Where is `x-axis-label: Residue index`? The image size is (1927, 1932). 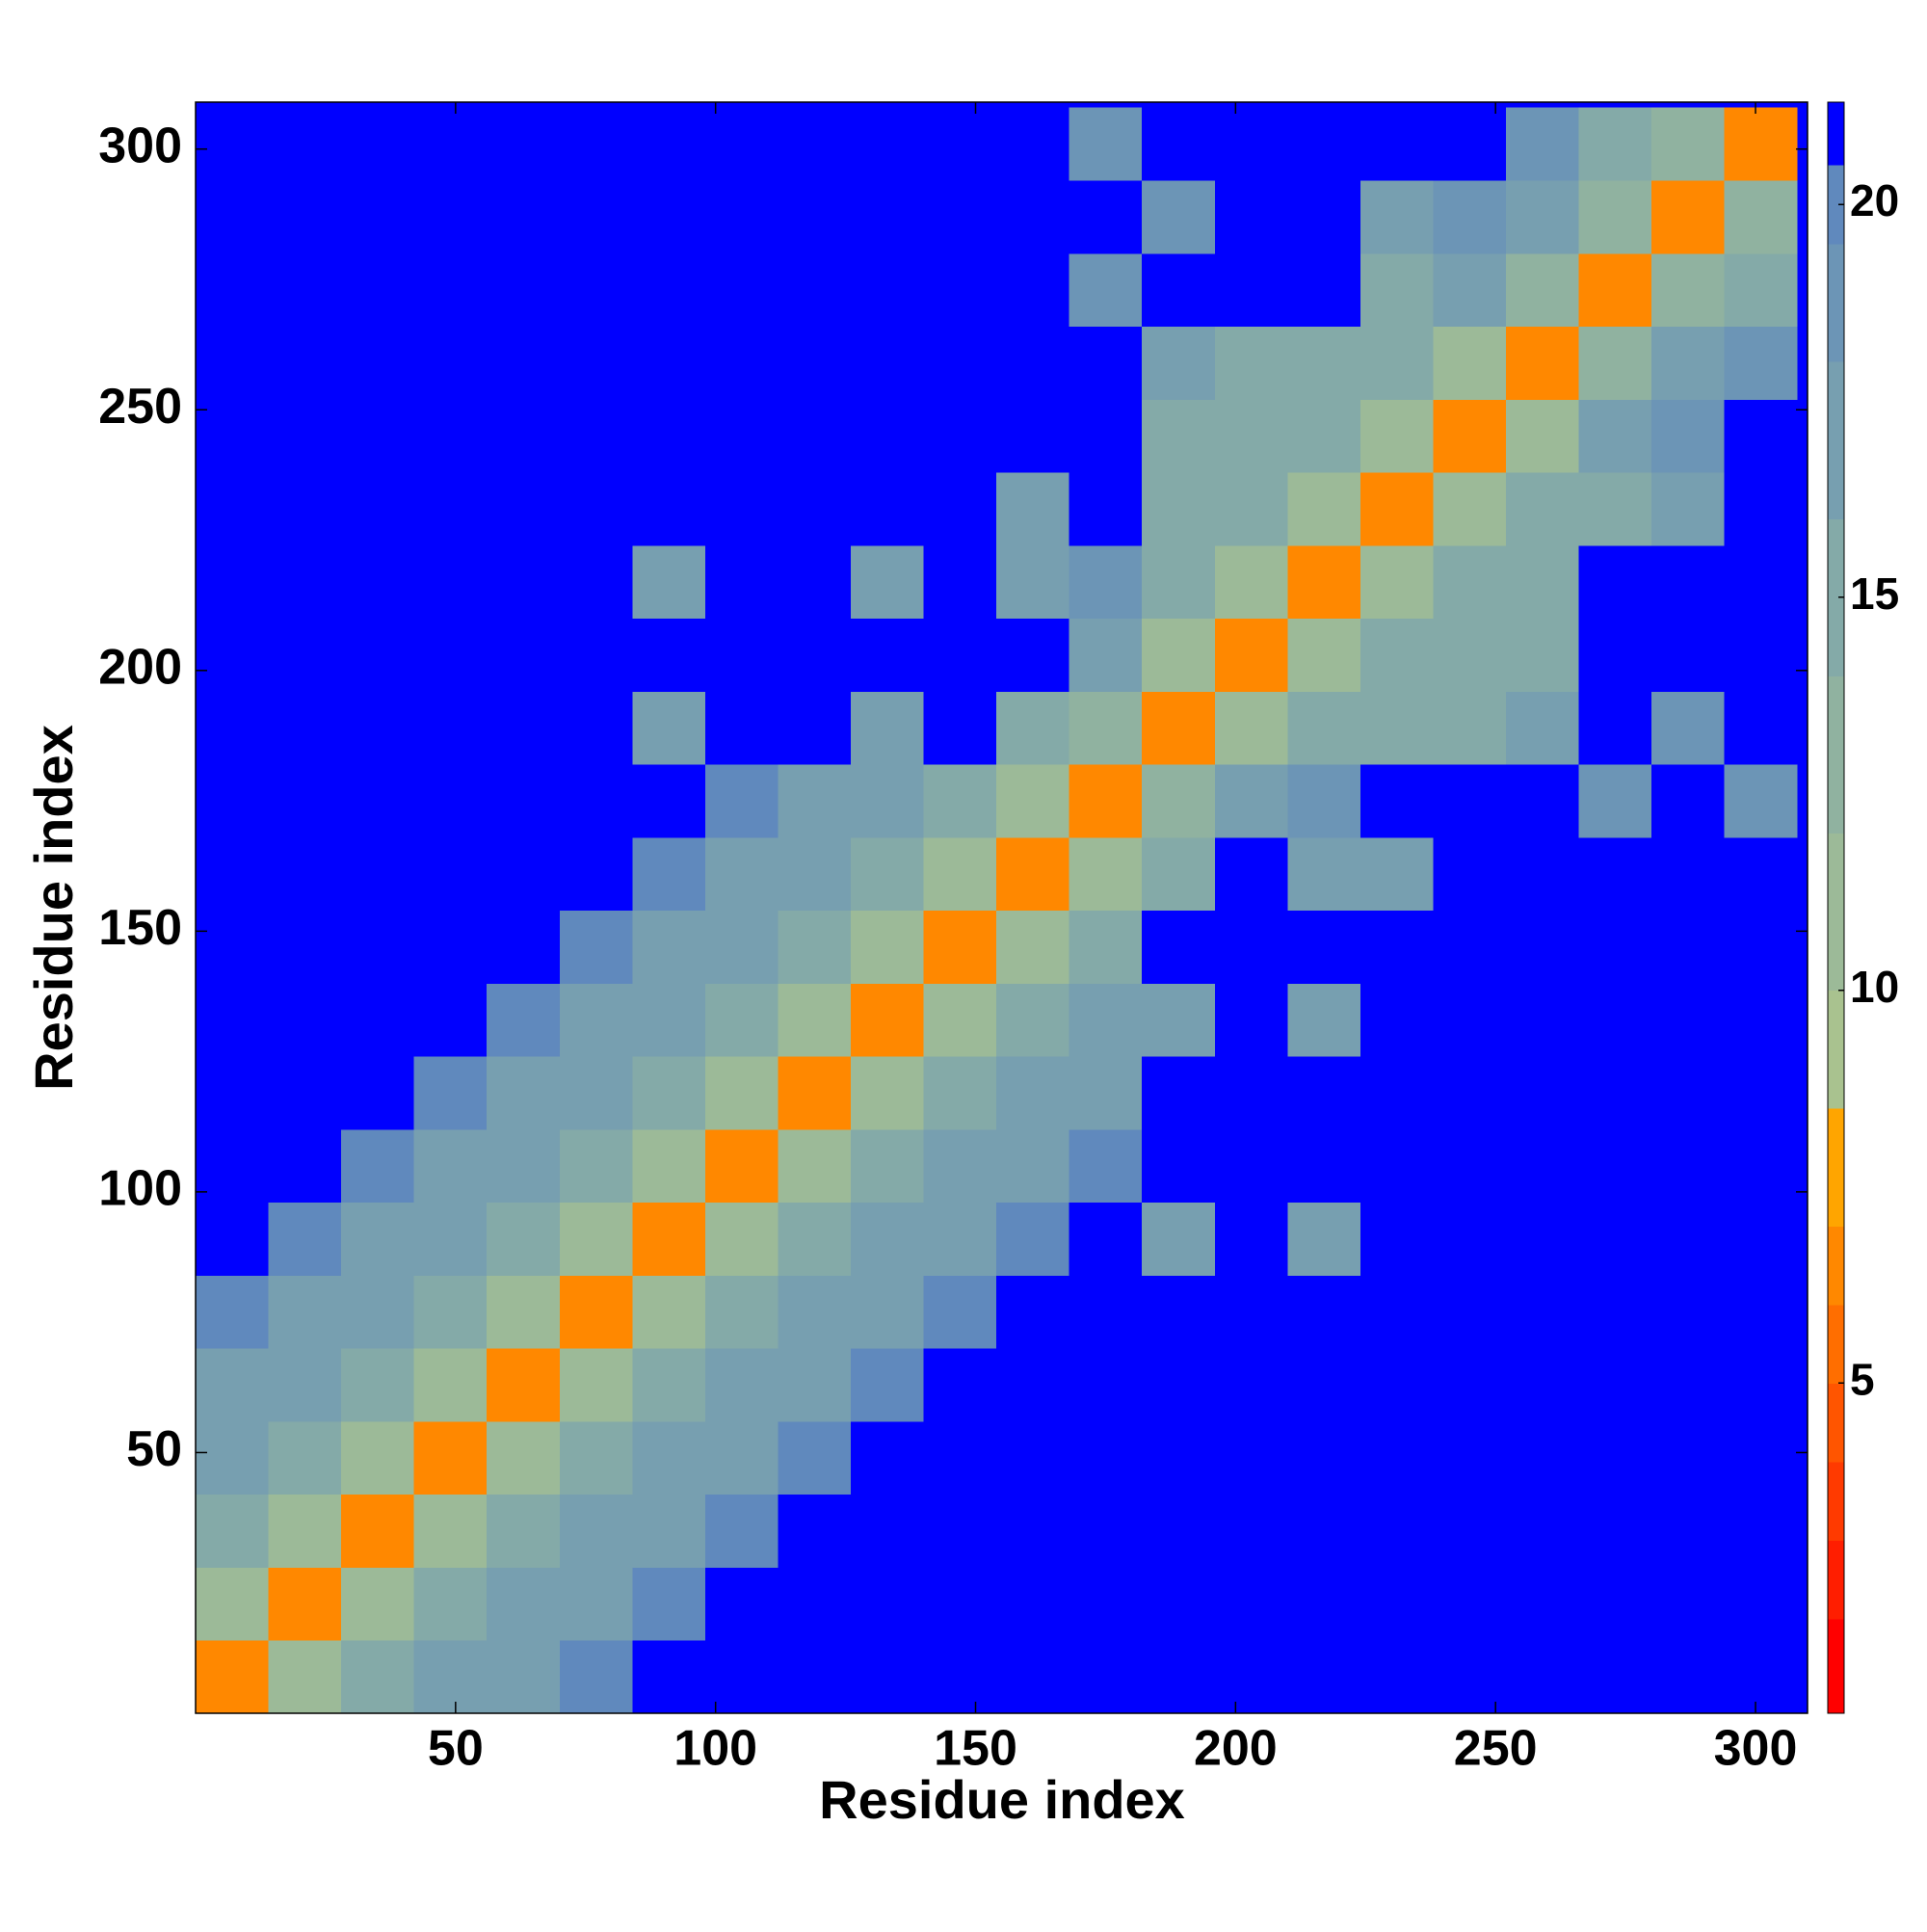 x-axis-label: Residue index is located at coordinates (1002, 1799).